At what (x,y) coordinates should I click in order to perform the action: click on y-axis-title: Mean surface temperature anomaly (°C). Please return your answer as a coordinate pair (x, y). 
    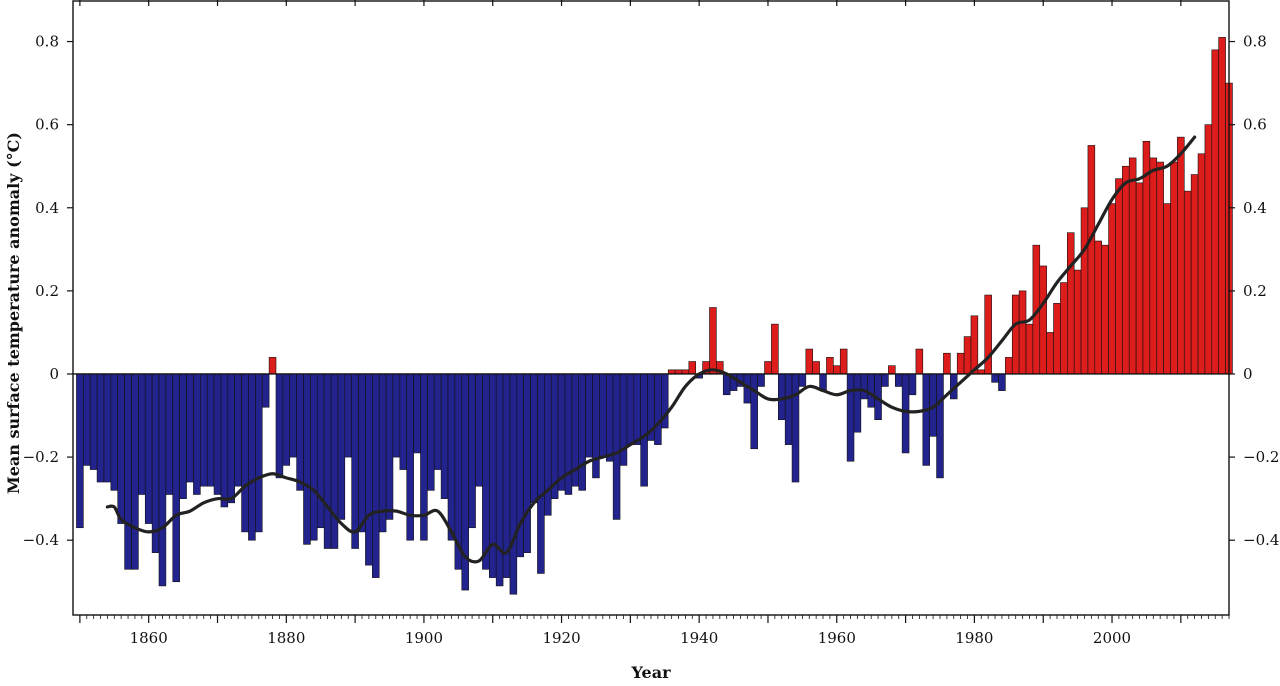
    Looking at the image, I should click on (13, 313).